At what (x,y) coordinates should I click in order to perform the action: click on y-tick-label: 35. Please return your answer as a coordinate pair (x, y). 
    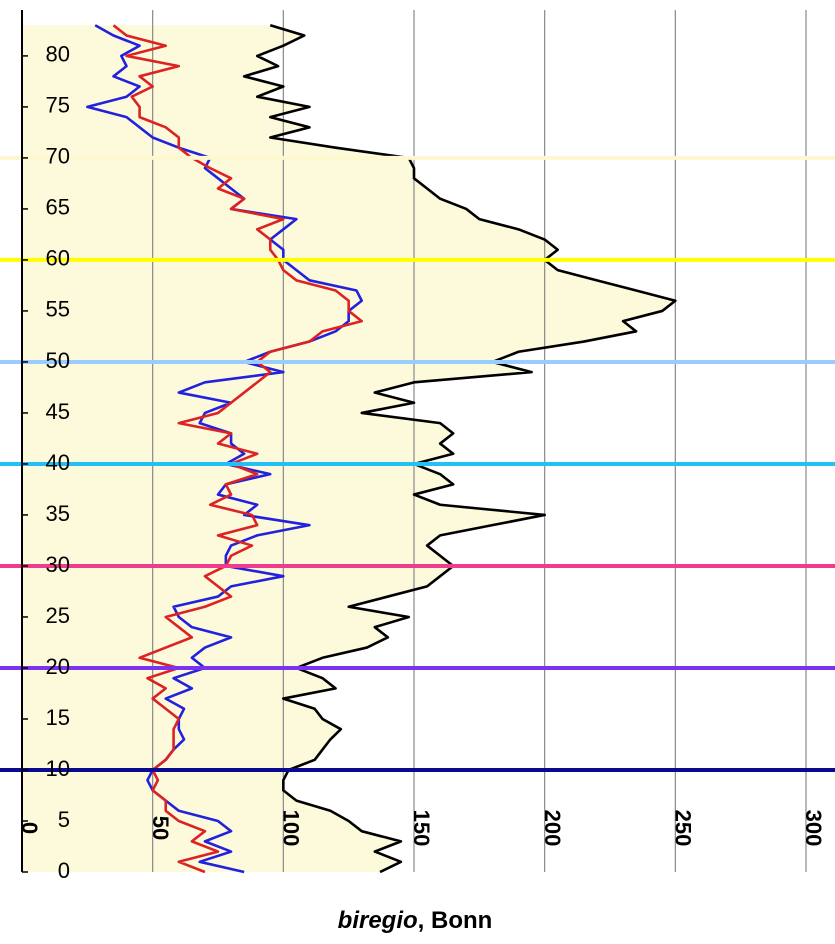
    Looking at the image, I should click on (58, 513).